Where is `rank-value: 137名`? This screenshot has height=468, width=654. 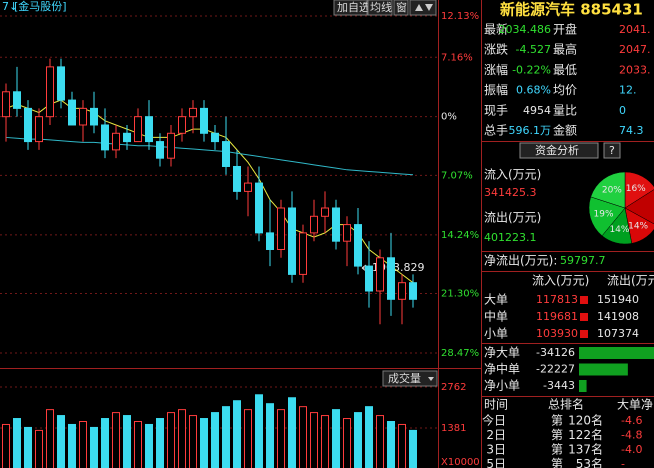
rank-value: 137名 is located at coordinates (585, 449).